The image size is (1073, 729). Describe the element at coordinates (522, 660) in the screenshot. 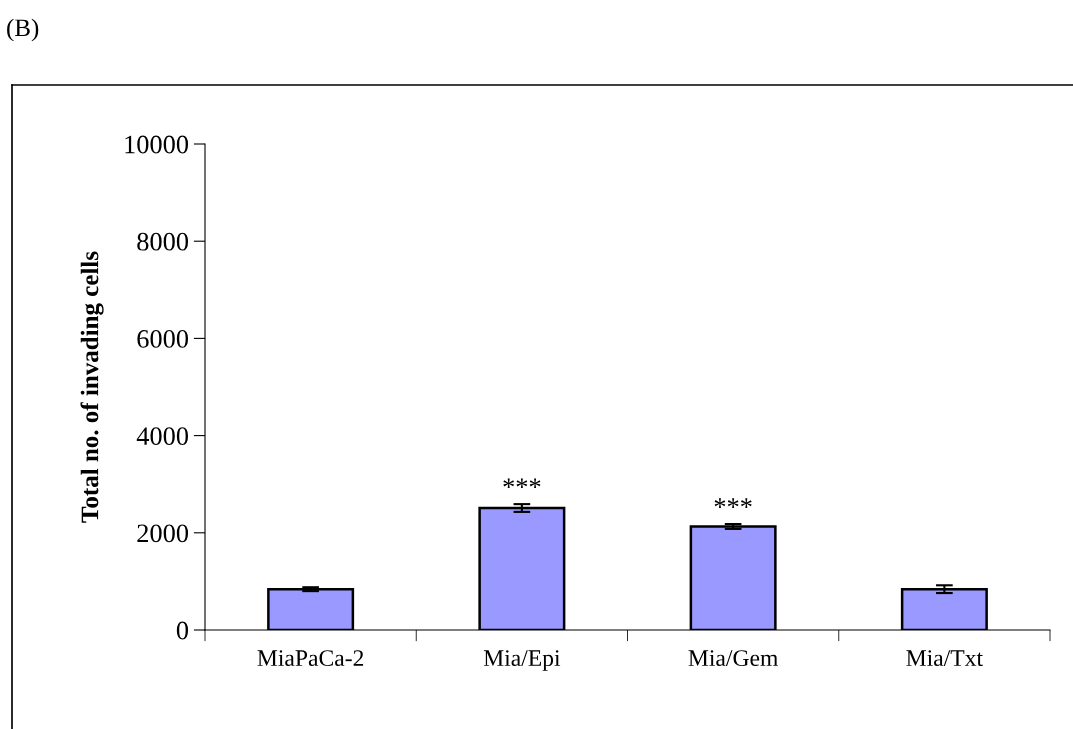

I see `x-tick-label: Mia/Epi` at that location.